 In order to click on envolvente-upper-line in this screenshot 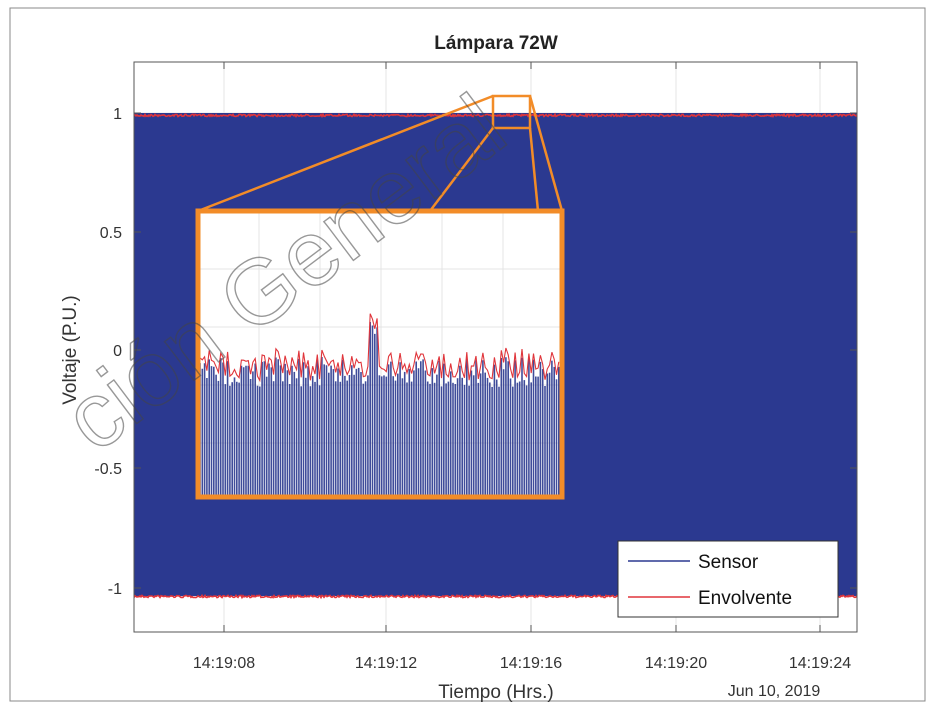, I will do `click(495, 115)`.